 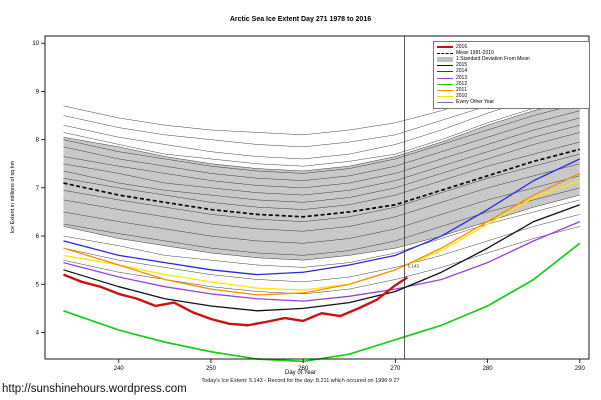 What do you see at coordinates (511, 97) in the screenshot?
I see `legend-entry-2010: 2010` at bounding box center [511, 97].